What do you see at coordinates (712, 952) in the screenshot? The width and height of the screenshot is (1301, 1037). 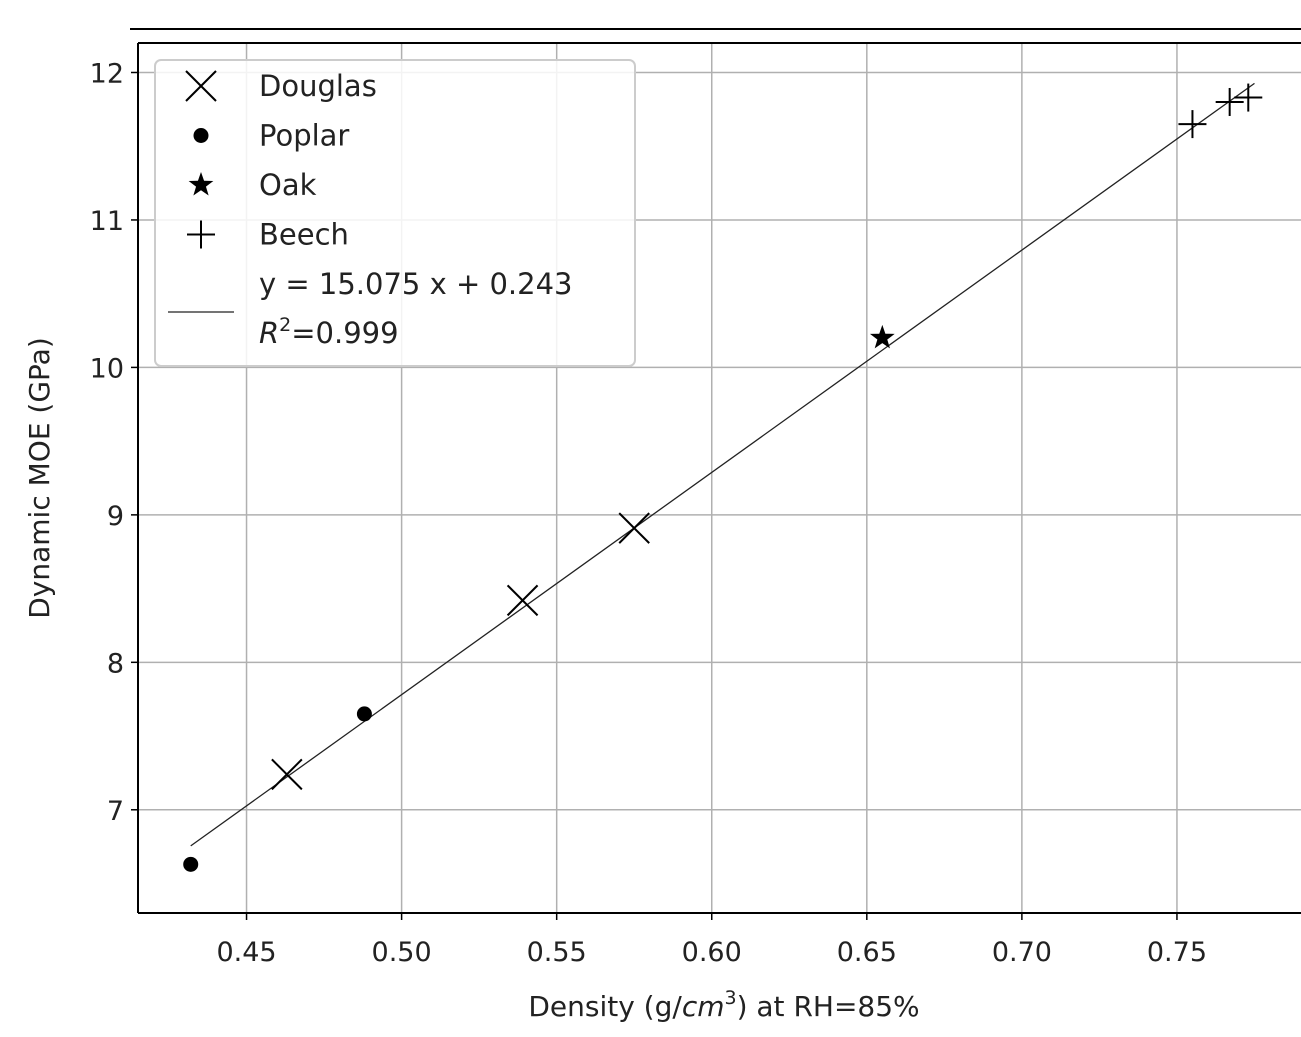 I see `x-tick-label: 0.60` at bounding box center [712, 952].